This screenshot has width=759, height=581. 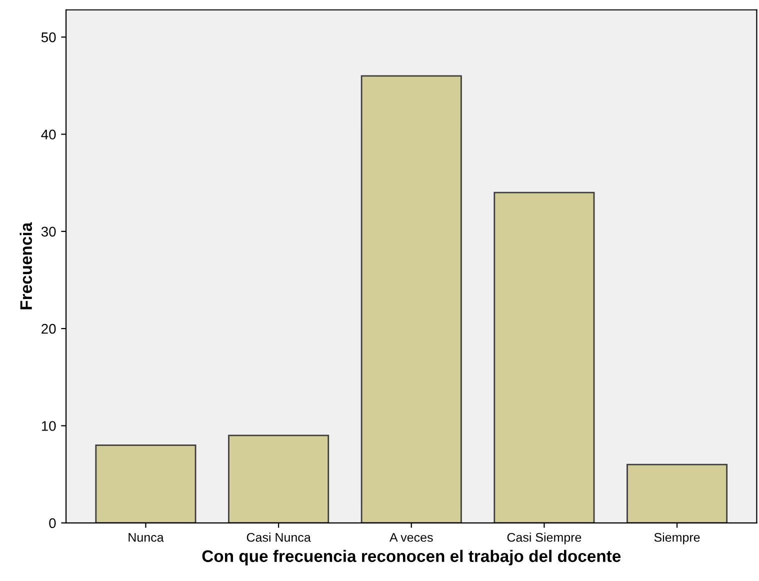 What do you see at coordinates (26, 266) in the screenshot?
I see `y-axis-title: Frecuencia` at bounding box center [26, 266].